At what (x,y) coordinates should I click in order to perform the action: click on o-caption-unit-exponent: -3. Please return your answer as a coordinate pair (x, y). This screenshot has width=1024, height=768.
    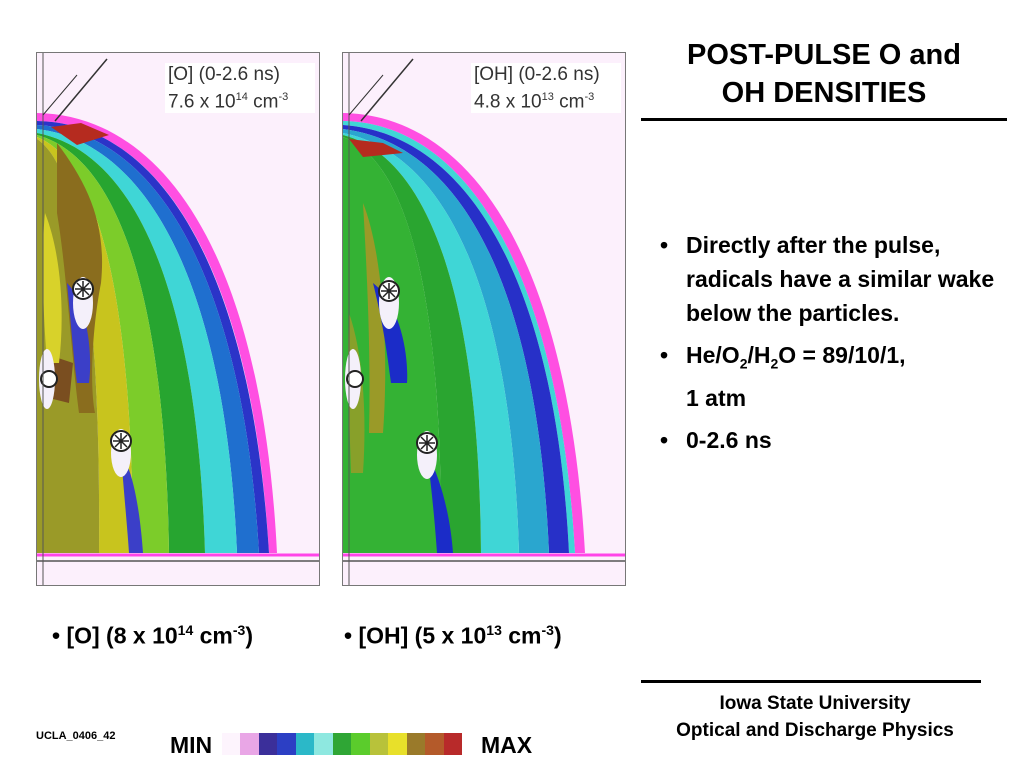
    Looking at the image, I should click on (239, 630).